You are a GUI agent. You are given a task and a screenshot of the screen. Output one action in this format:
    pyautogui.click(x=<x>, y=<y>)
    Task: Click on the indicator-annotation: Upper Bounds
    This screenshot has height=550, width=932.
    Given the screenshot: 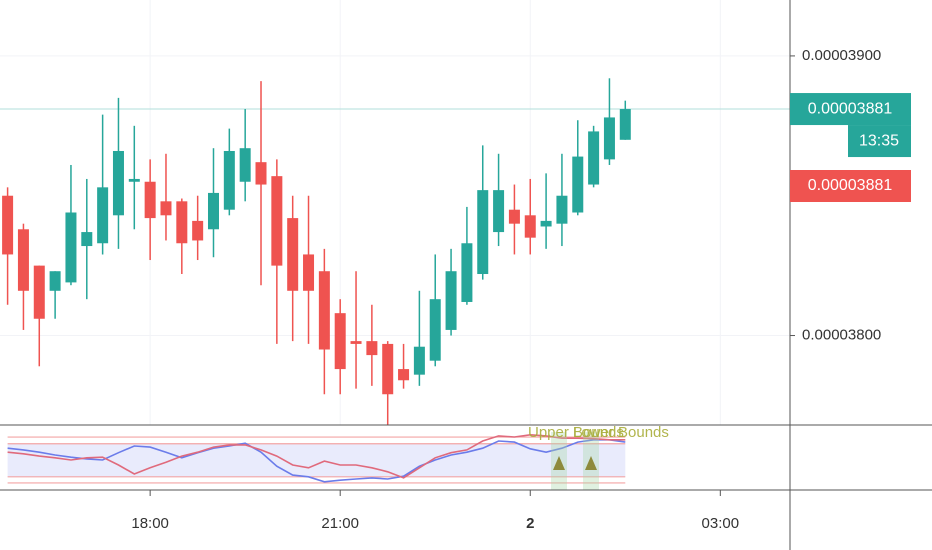 What is the action you would take?
    pyautogui.click(x=576, y=432)
    